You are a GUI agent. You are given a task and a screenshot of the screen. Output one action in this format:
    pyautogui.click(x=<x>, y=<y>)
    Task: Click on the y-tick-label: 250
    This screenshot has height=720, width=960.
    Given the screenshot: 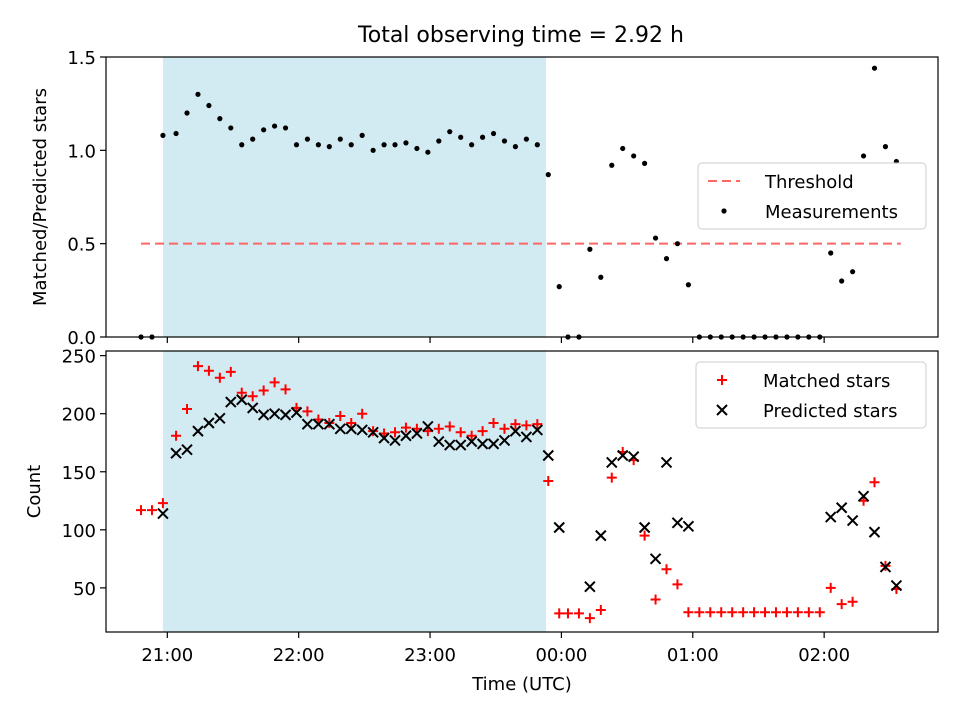 What is the action you would take?
    pyautogui.click(x=79, y=357)
    